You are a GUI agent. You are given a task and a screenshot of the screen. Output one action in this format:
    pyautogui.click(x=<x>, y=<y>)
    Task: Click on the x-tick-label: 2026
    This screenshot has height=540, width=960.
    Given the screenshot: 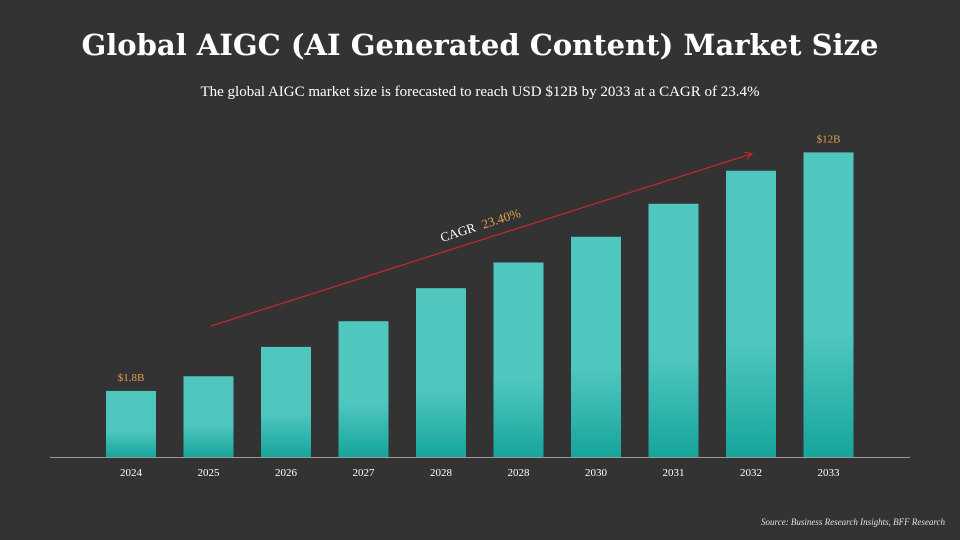 What is the action you would take?
    pyautogui.click(x=286, y=473)
    